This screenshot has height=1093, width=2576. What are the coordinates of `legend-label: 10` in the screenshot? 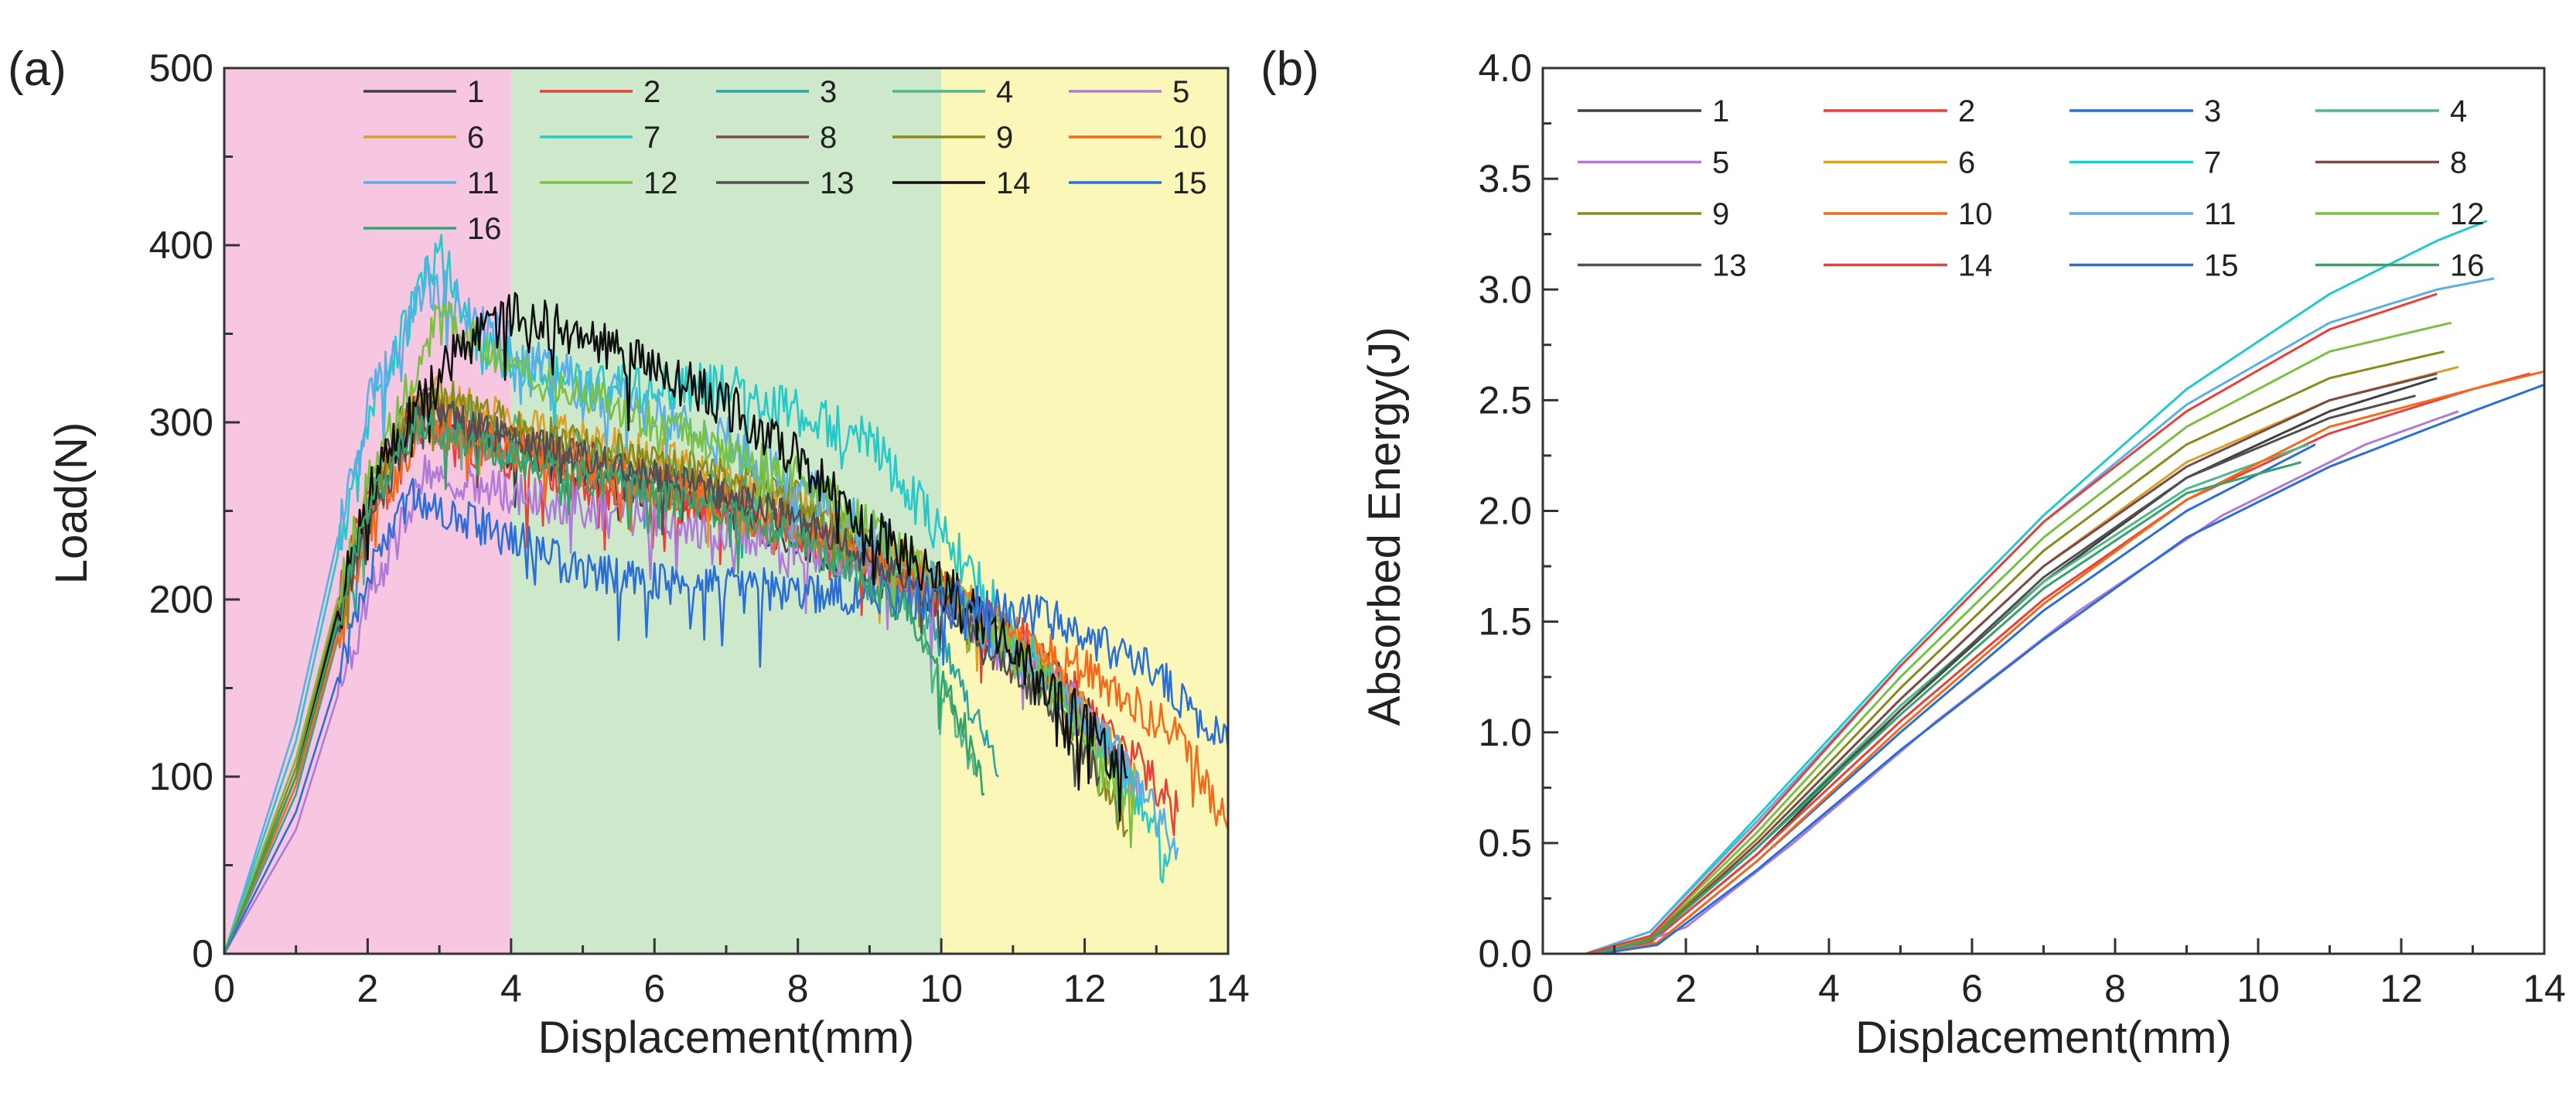 It's located at (1189, 138).